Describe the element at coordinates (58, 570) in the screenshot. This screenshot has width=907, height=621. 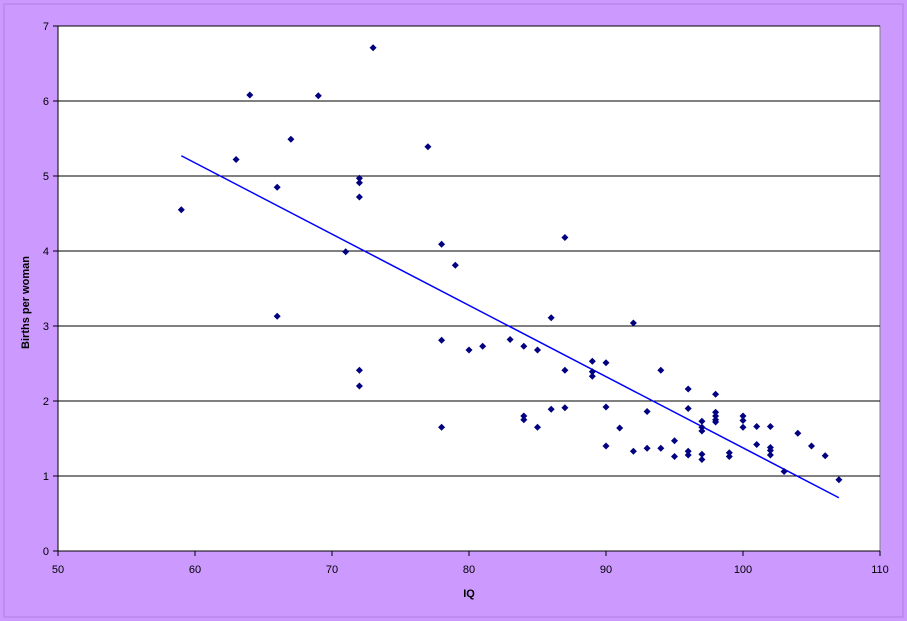
I see `x-tick-label: 50` at that location.